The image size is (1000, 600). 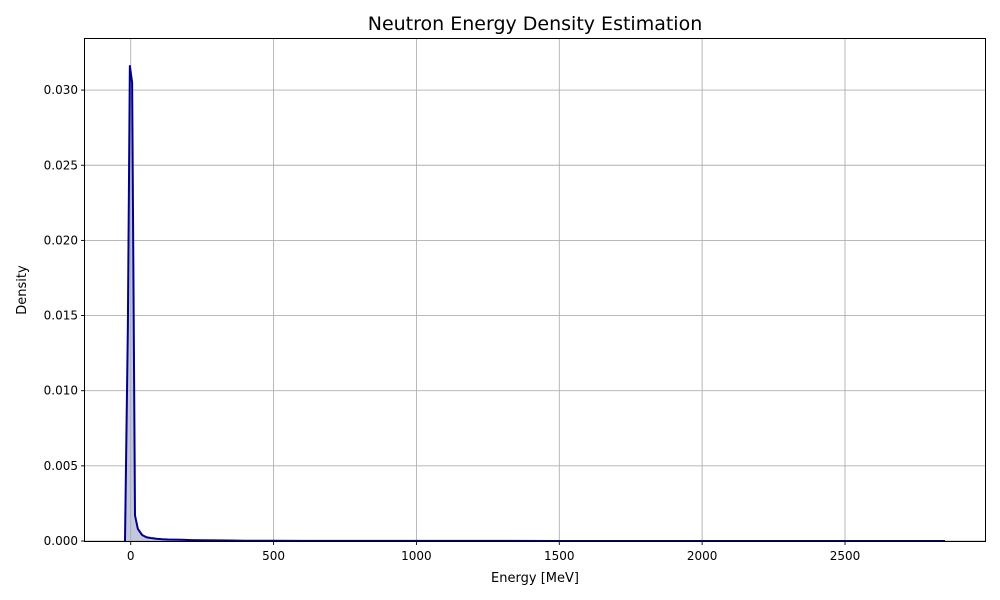 What do you see at coordinates (61, 240) in the screenshot?
I see `y-tick-label: 0.020` at bounding box center [61, 240].